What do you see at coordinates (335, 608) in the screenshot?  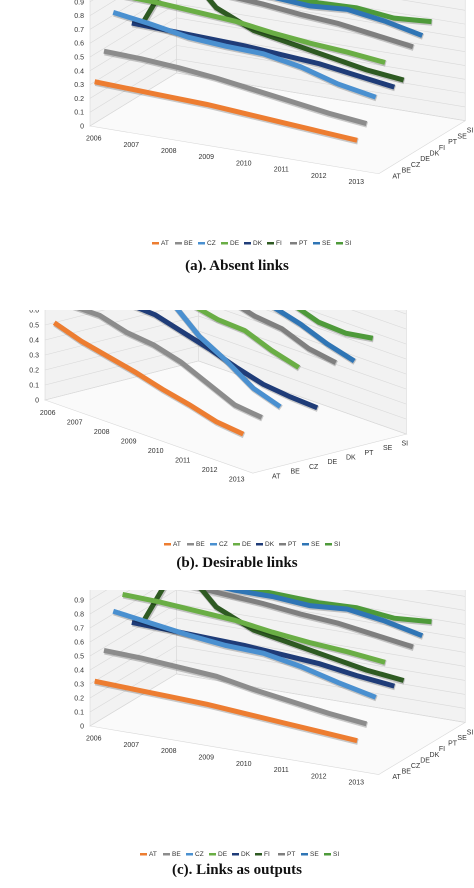 I see `series-SI` at bounding box center [335, 608].